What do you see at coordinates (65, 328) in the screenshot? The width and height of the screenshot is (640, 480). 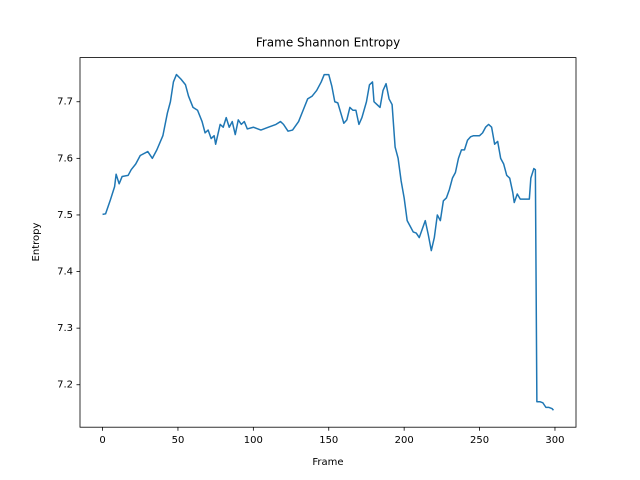 I see `y-tick-label: 7.3` at bounding box center [65, 328].